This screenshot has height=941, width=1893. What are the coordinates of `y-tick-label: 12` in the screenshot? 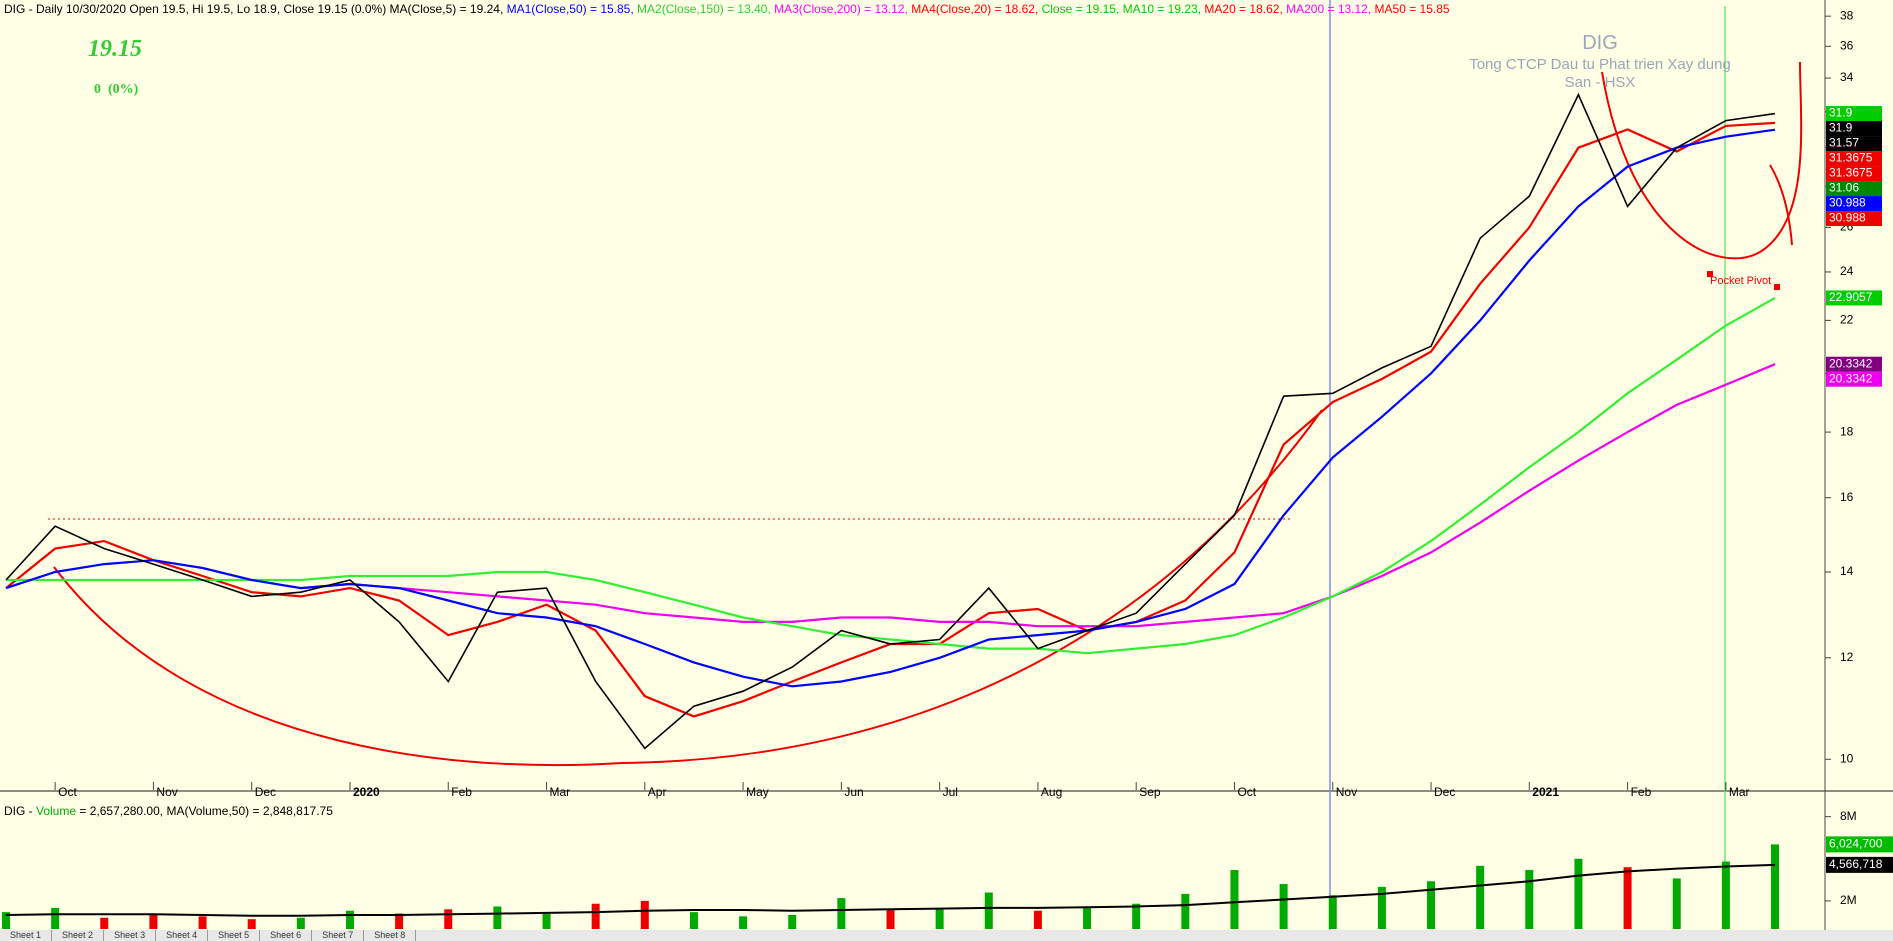 It's located at (1847, 657).